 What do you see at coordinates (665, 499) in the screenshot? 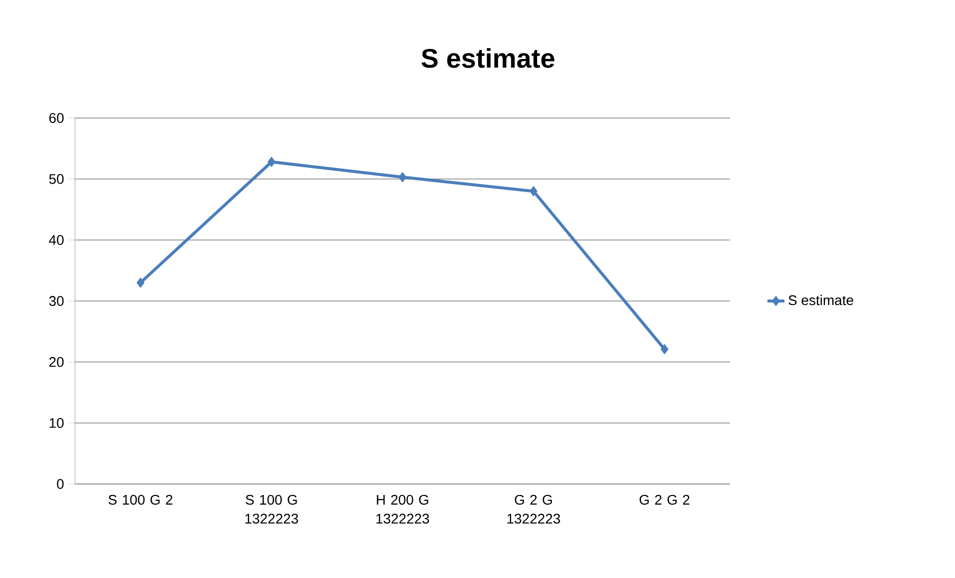
I see `x-tick-label: G 2 G 2` at bounding box center [665, 499].